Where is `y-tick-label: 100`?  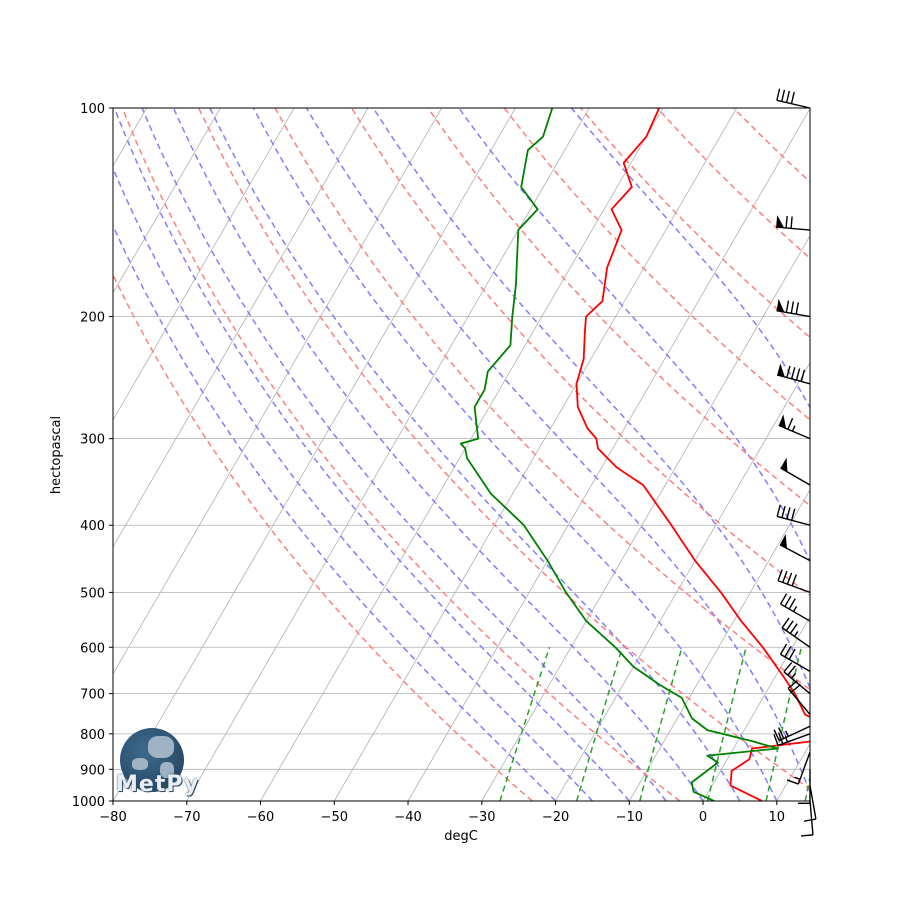
y-tick-label: 100 is located at coordinates (92, 109).